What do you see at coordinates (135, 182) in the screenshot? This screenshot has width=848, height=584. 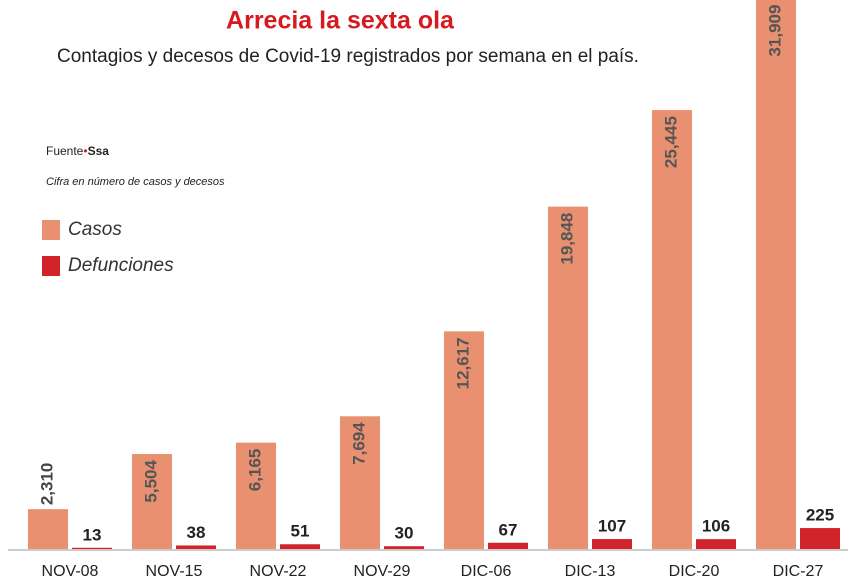 I see `note: Cifra en número de casos y decesos` at bounding box center [135, 182].